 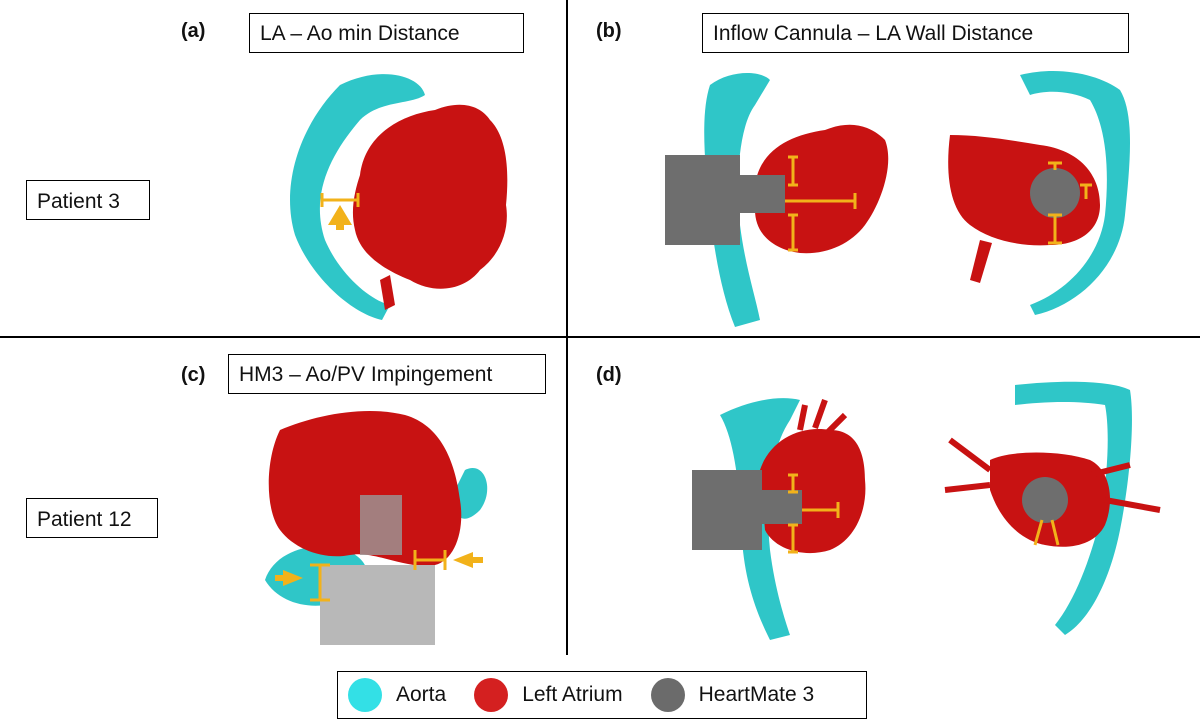 What do you see at coordinates (572, 694) in the screenshot?
I see `legend-label-left-atrium: Left Atrium` at bounding box center [572, 694].